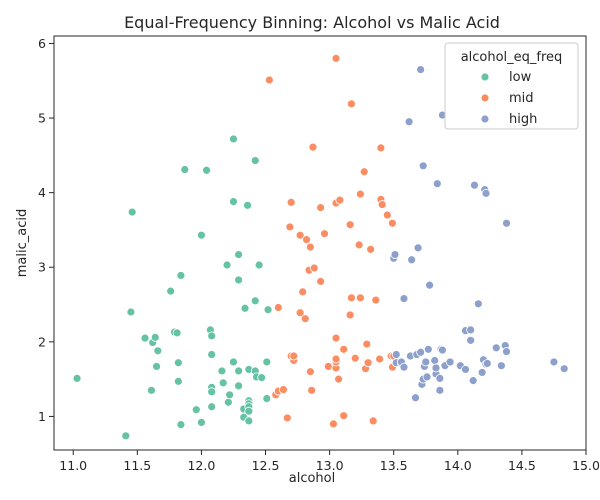 This screenshot has height=500, width=600. I want to click on x-tick-label: 11.5, so click(137, 465).